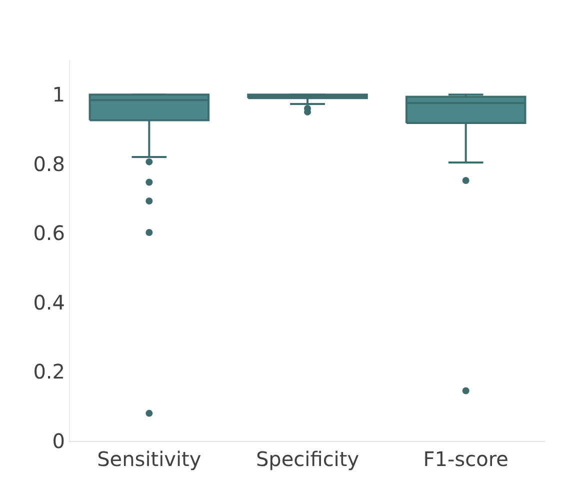 The image size is (565, 496). I want to click on y-tick-label: 0.2, so click(49, 372).